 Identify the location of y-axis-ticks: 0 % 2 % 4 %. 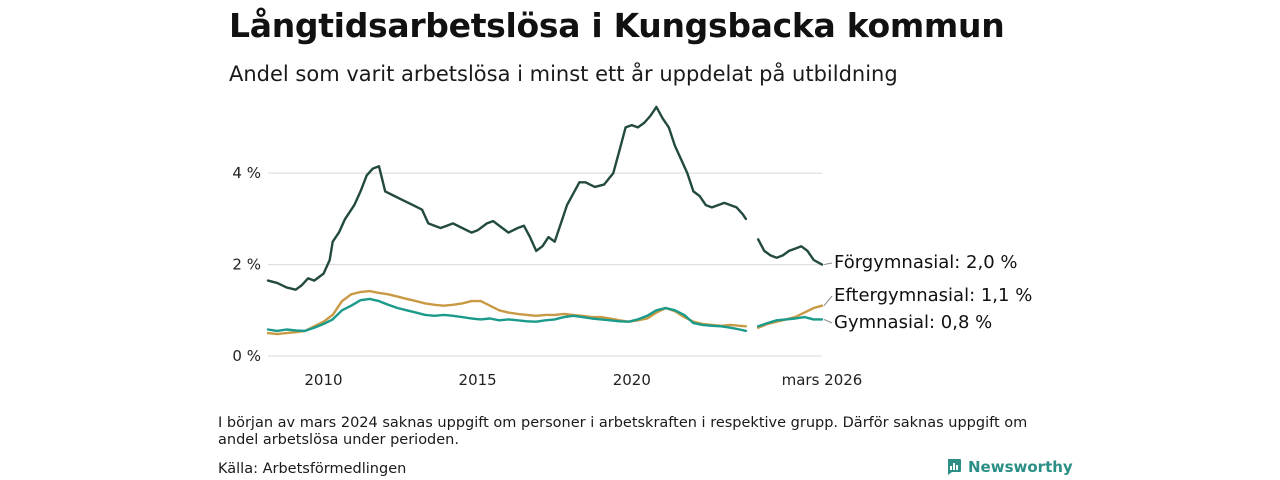
(246, 264).